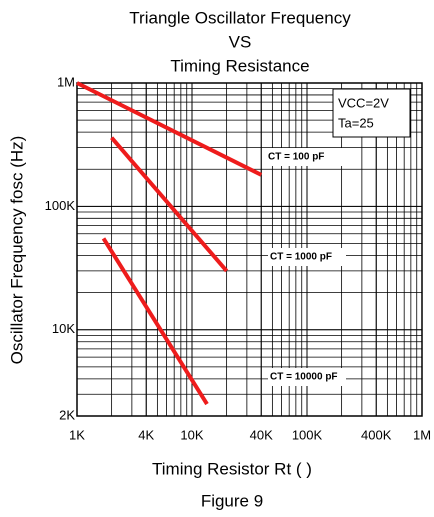 The height and width of the screenshot is (517, 434). I want to click on annotation-box, so click(371, 113).